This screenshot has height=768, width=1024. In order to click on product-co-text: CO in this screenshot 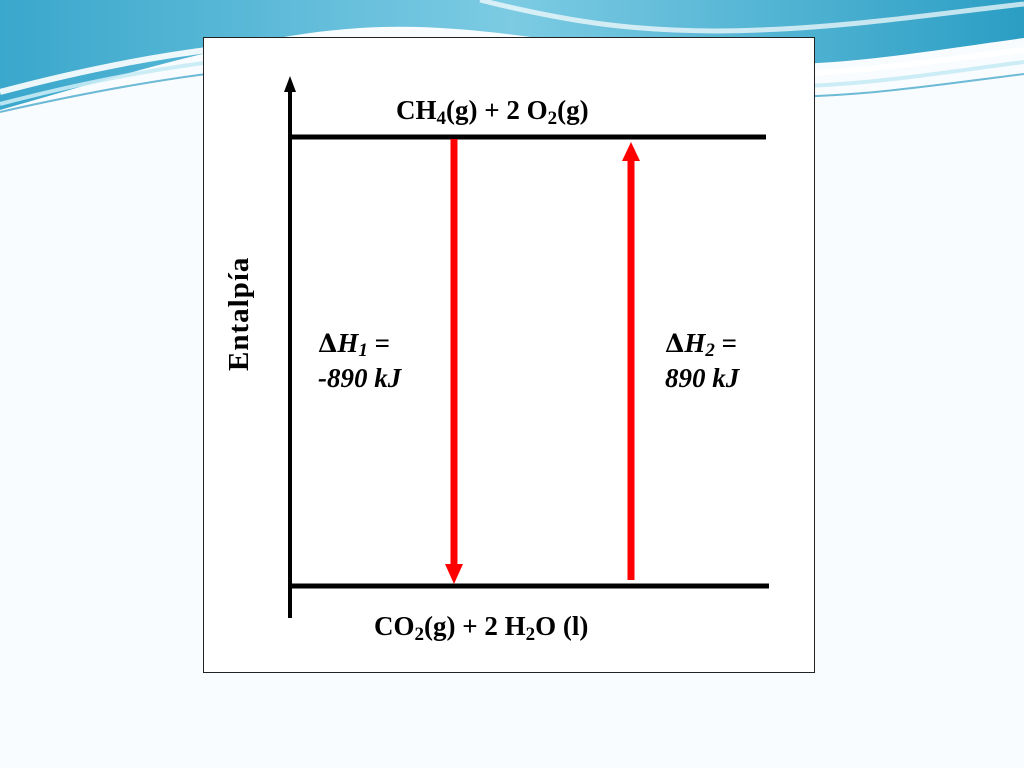, I will do `click(394, 626)`.